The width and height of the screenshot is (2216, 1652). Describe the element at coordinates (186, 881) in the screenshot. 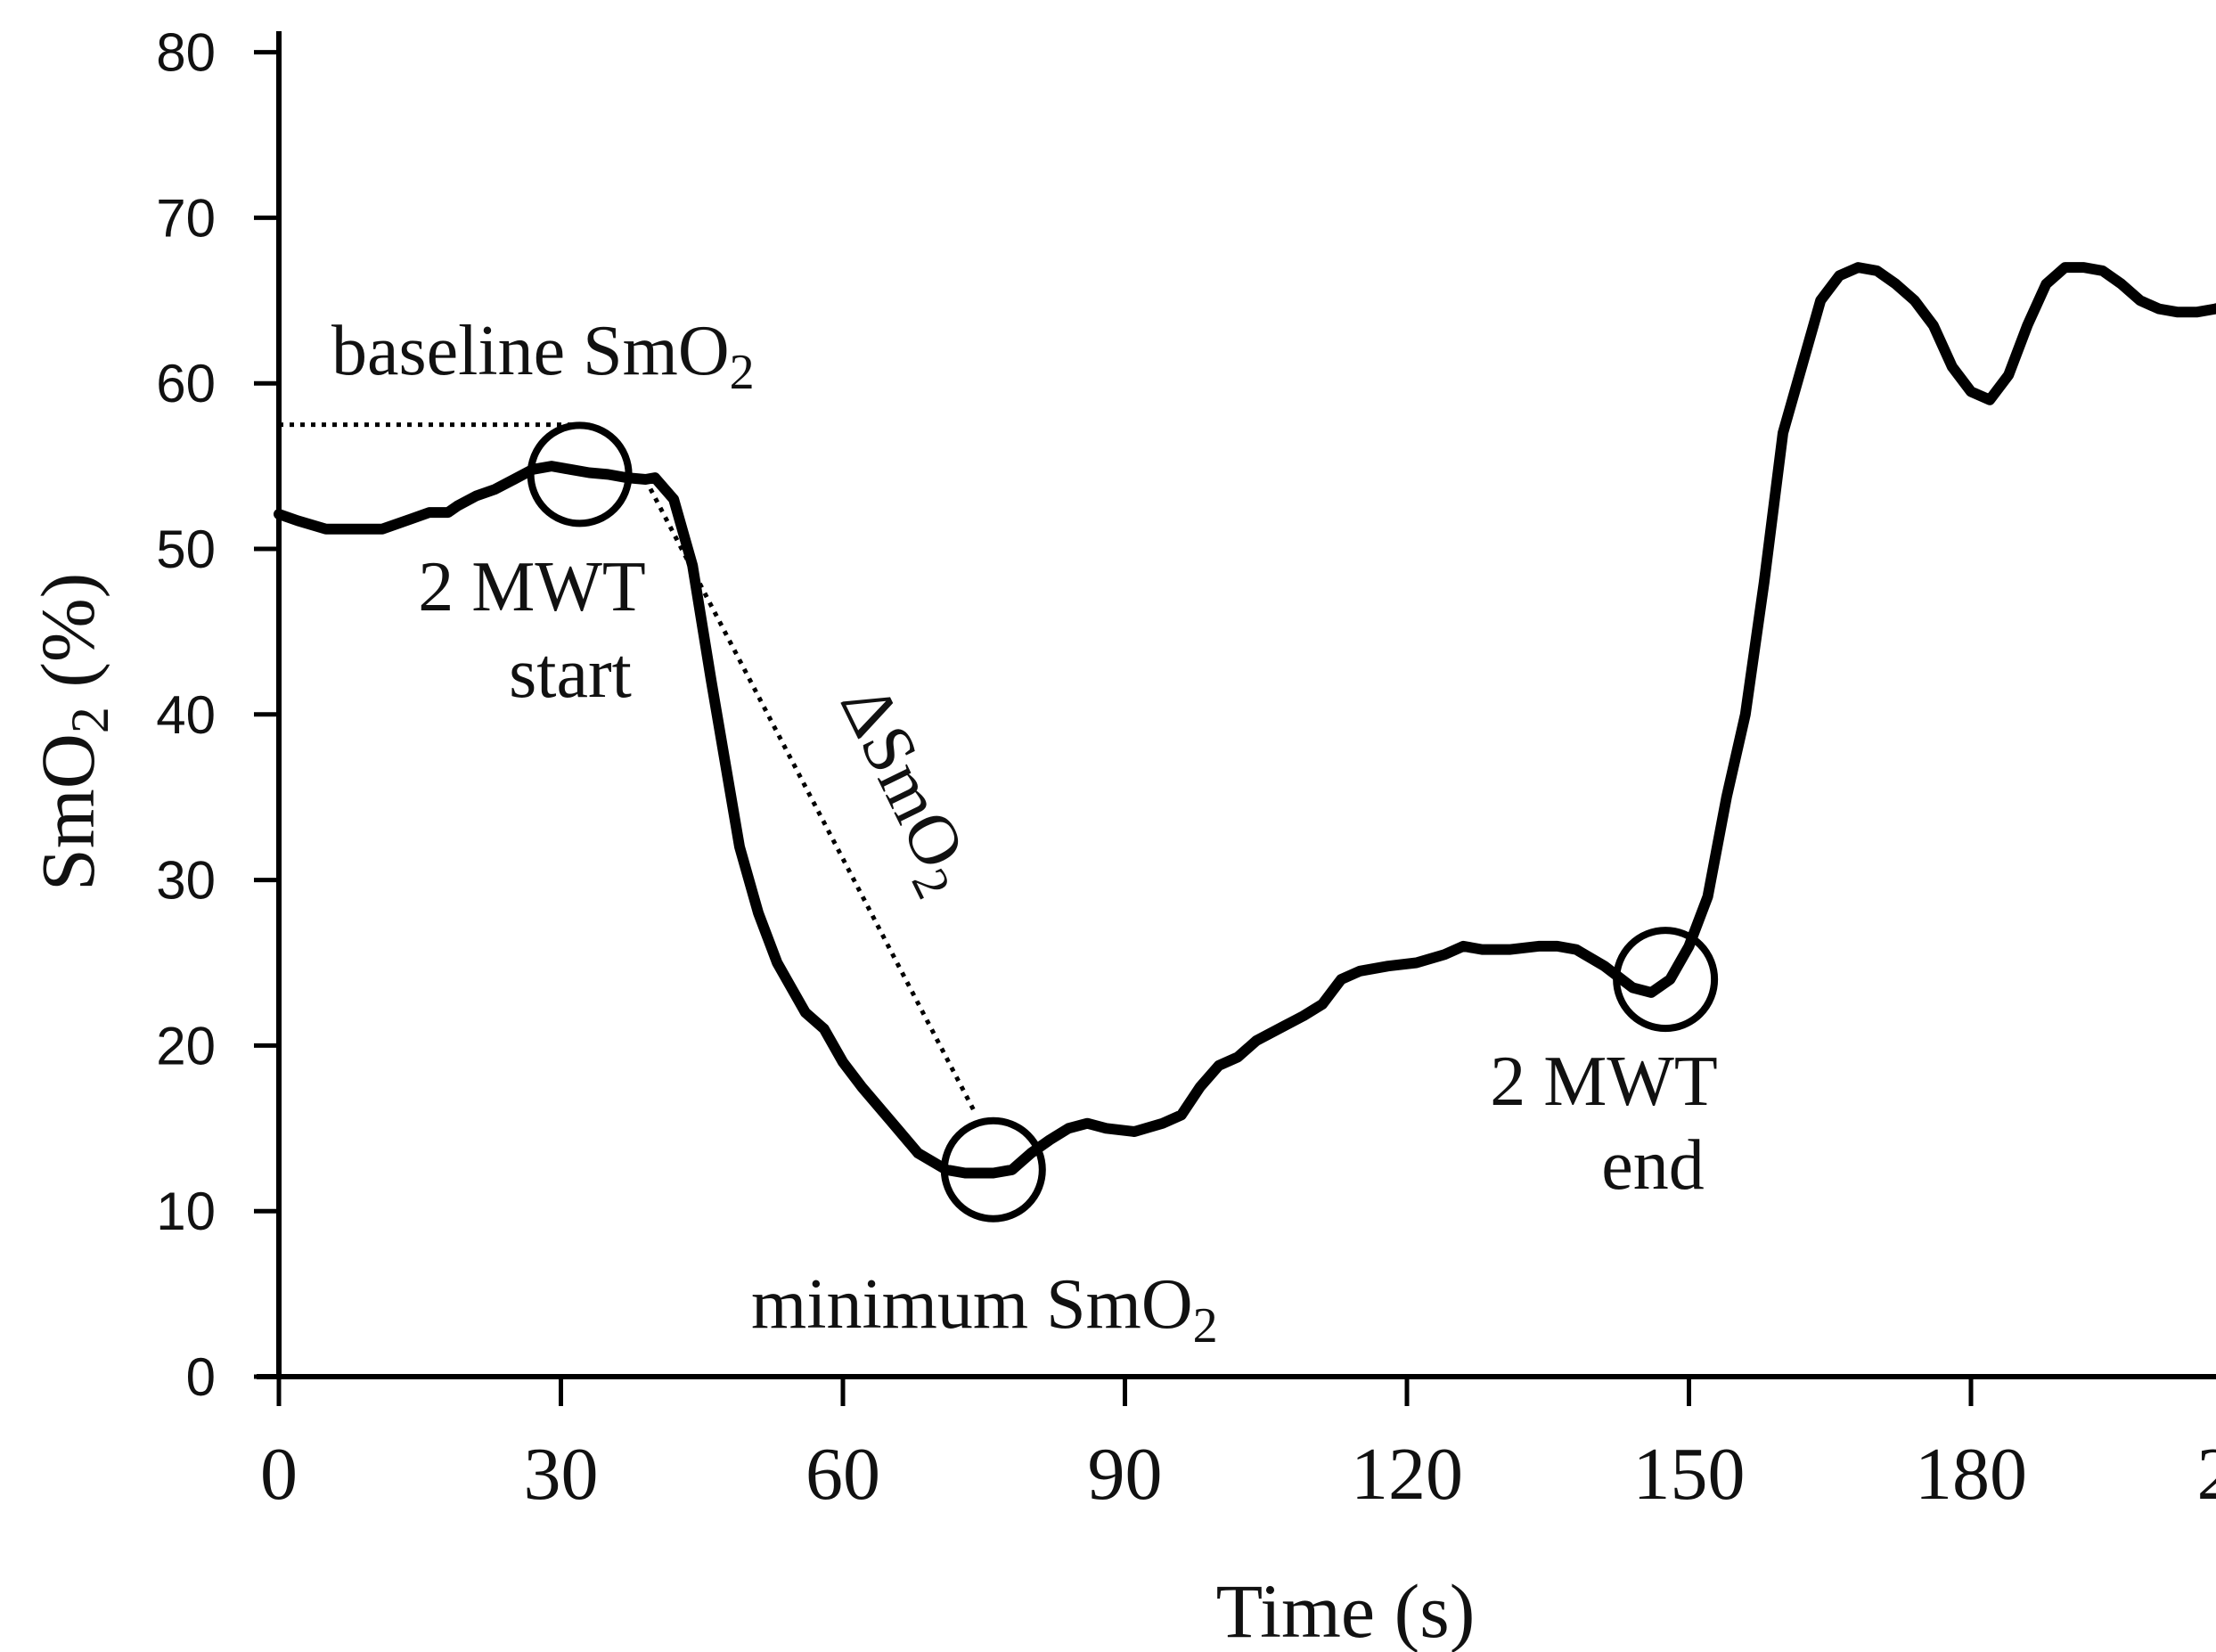

I see `y-tick-label: 30` at that location.